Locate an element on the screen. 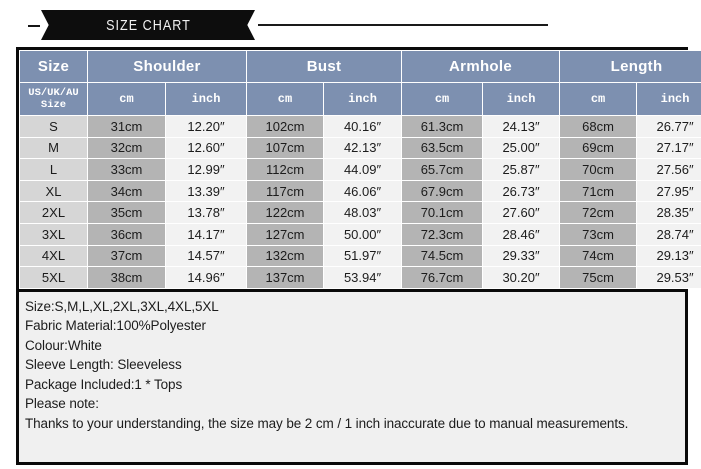 Image resolution: width=701 pixels, height=469 pixels. cell-size: 2XL is located at coordinates (53, 212).